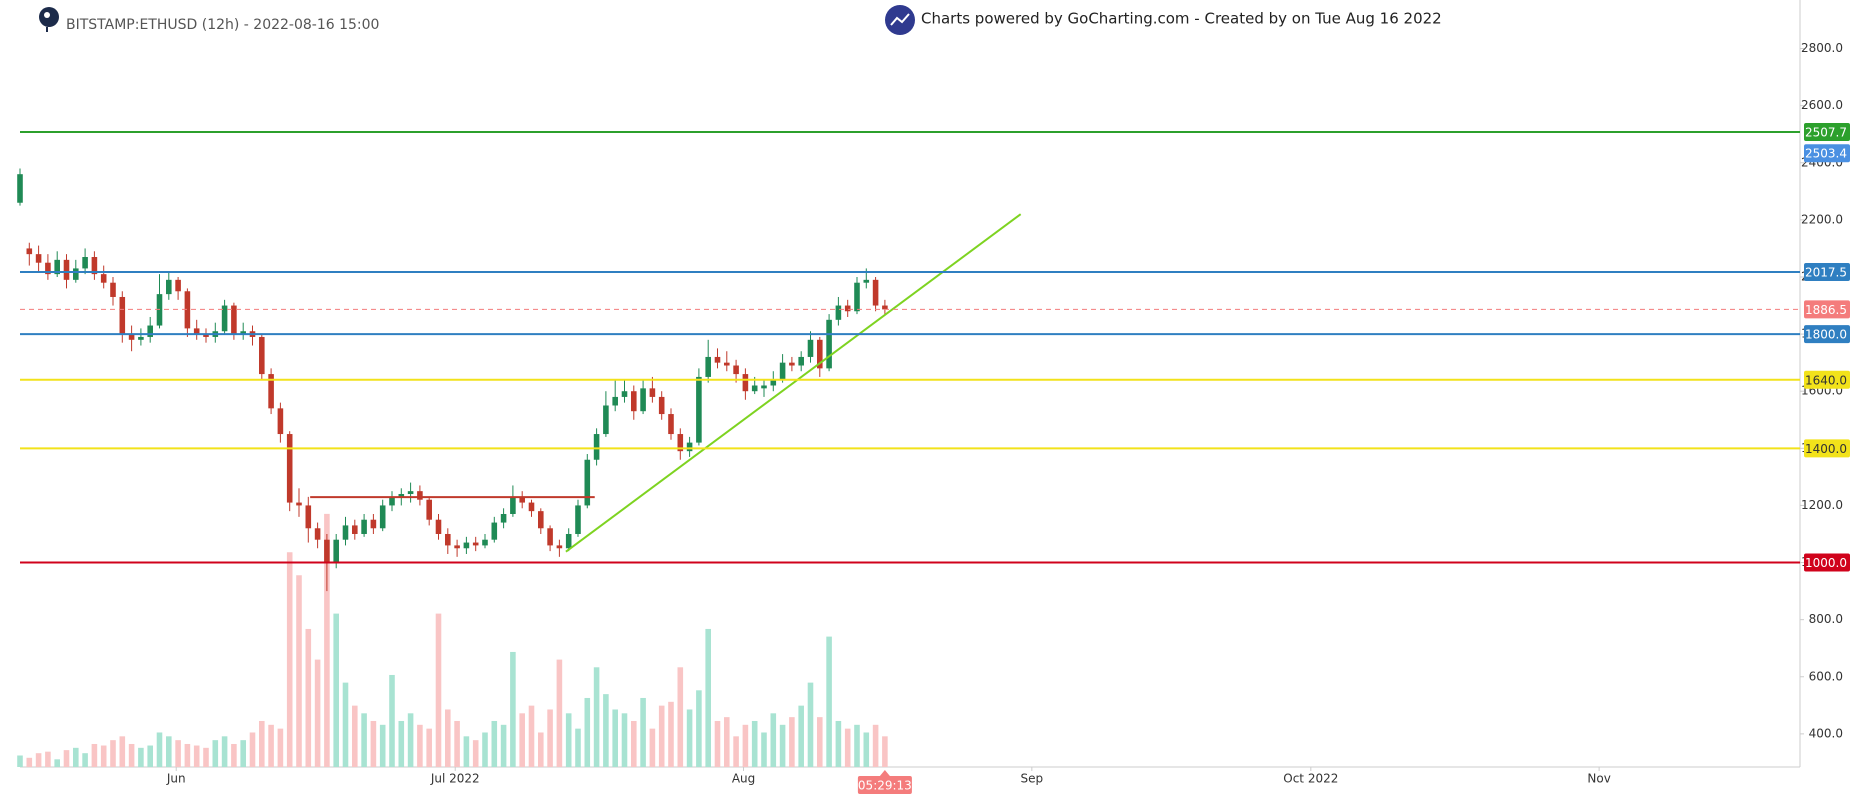 This screenshot has height=804, width=1856. Describe the element at coordinates (222, 25) in the screenshot. I see `symbol-title: BITSTAMP:ETHUSD (12h) - 2022-08-16 15:00` at that location.